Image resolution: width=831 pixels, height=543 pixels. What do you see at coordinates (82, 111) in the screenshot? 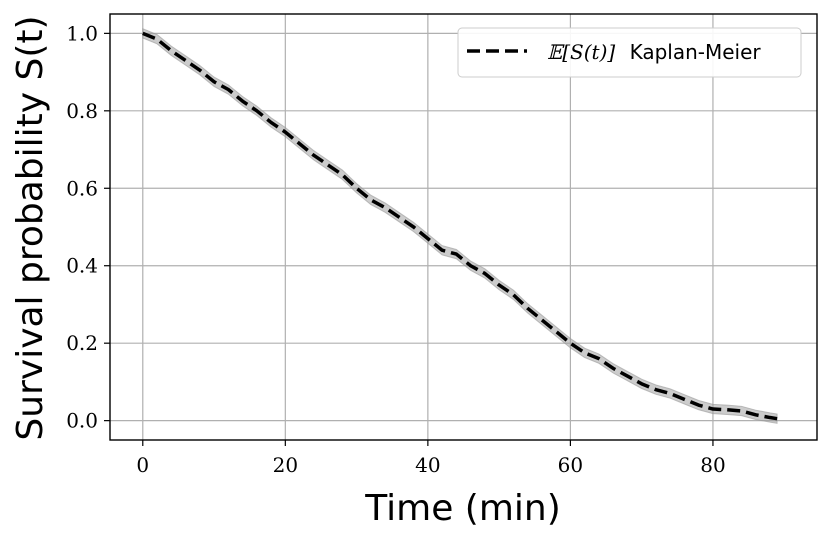
I see `y-tick-label: 0.8` at bounding box center [82, 111].